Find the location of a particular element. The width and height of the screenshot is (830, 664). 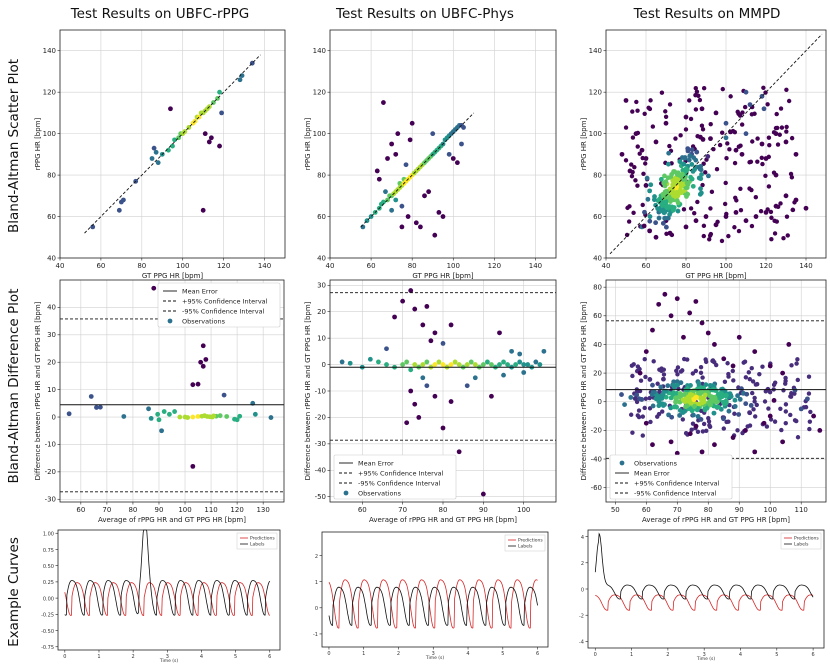

x-axis-label: Time (s) is located at coordinates (169, 661).